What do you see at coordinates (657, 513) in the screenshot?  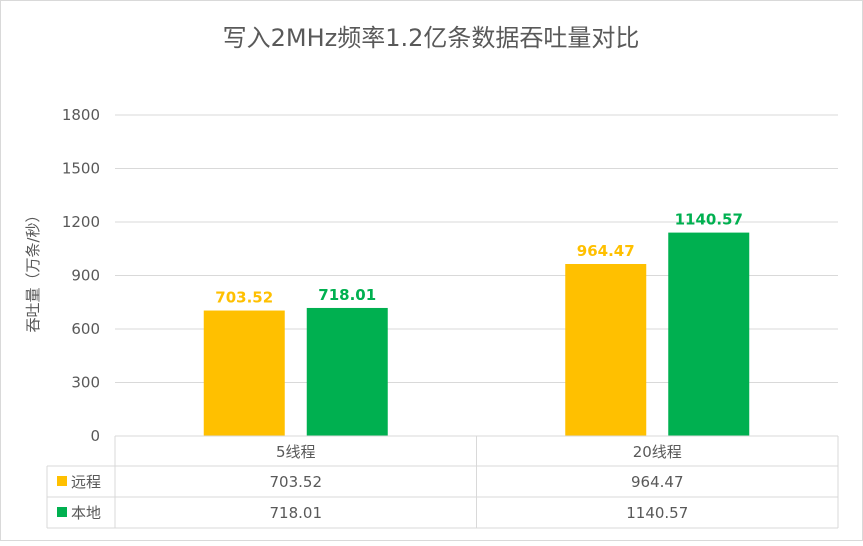 I see `table-cell: 1140.57` at bounding box center [657, 513].